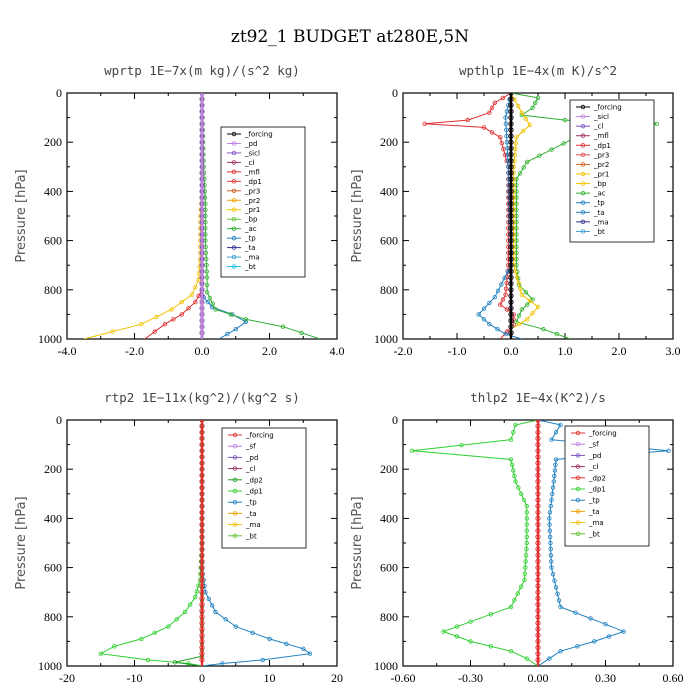 This screenshot has height=700, width=700. What do you see at coordinates (53, 469) in the screenshot?
I see `y-tick-label: 200` at bounding box center [53, 469].